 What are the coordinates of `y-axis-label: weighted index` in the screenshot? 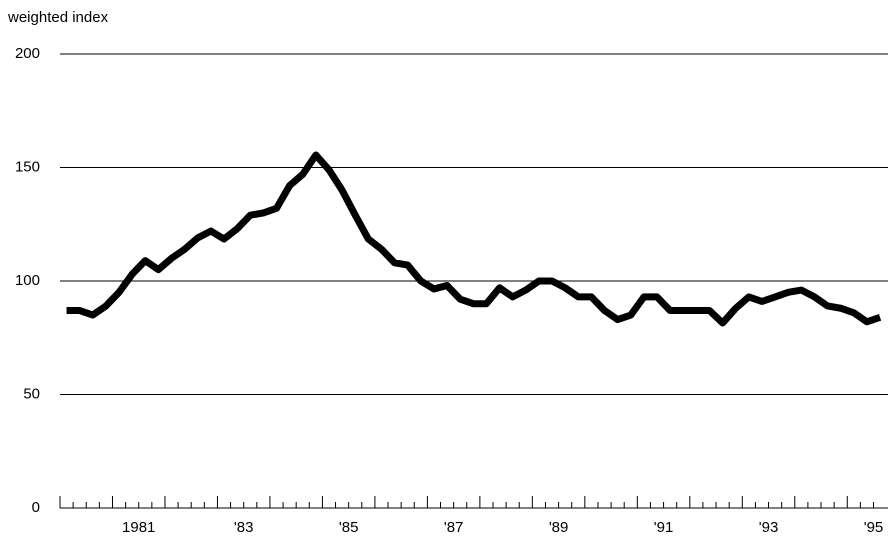 It's located at (58, 17).